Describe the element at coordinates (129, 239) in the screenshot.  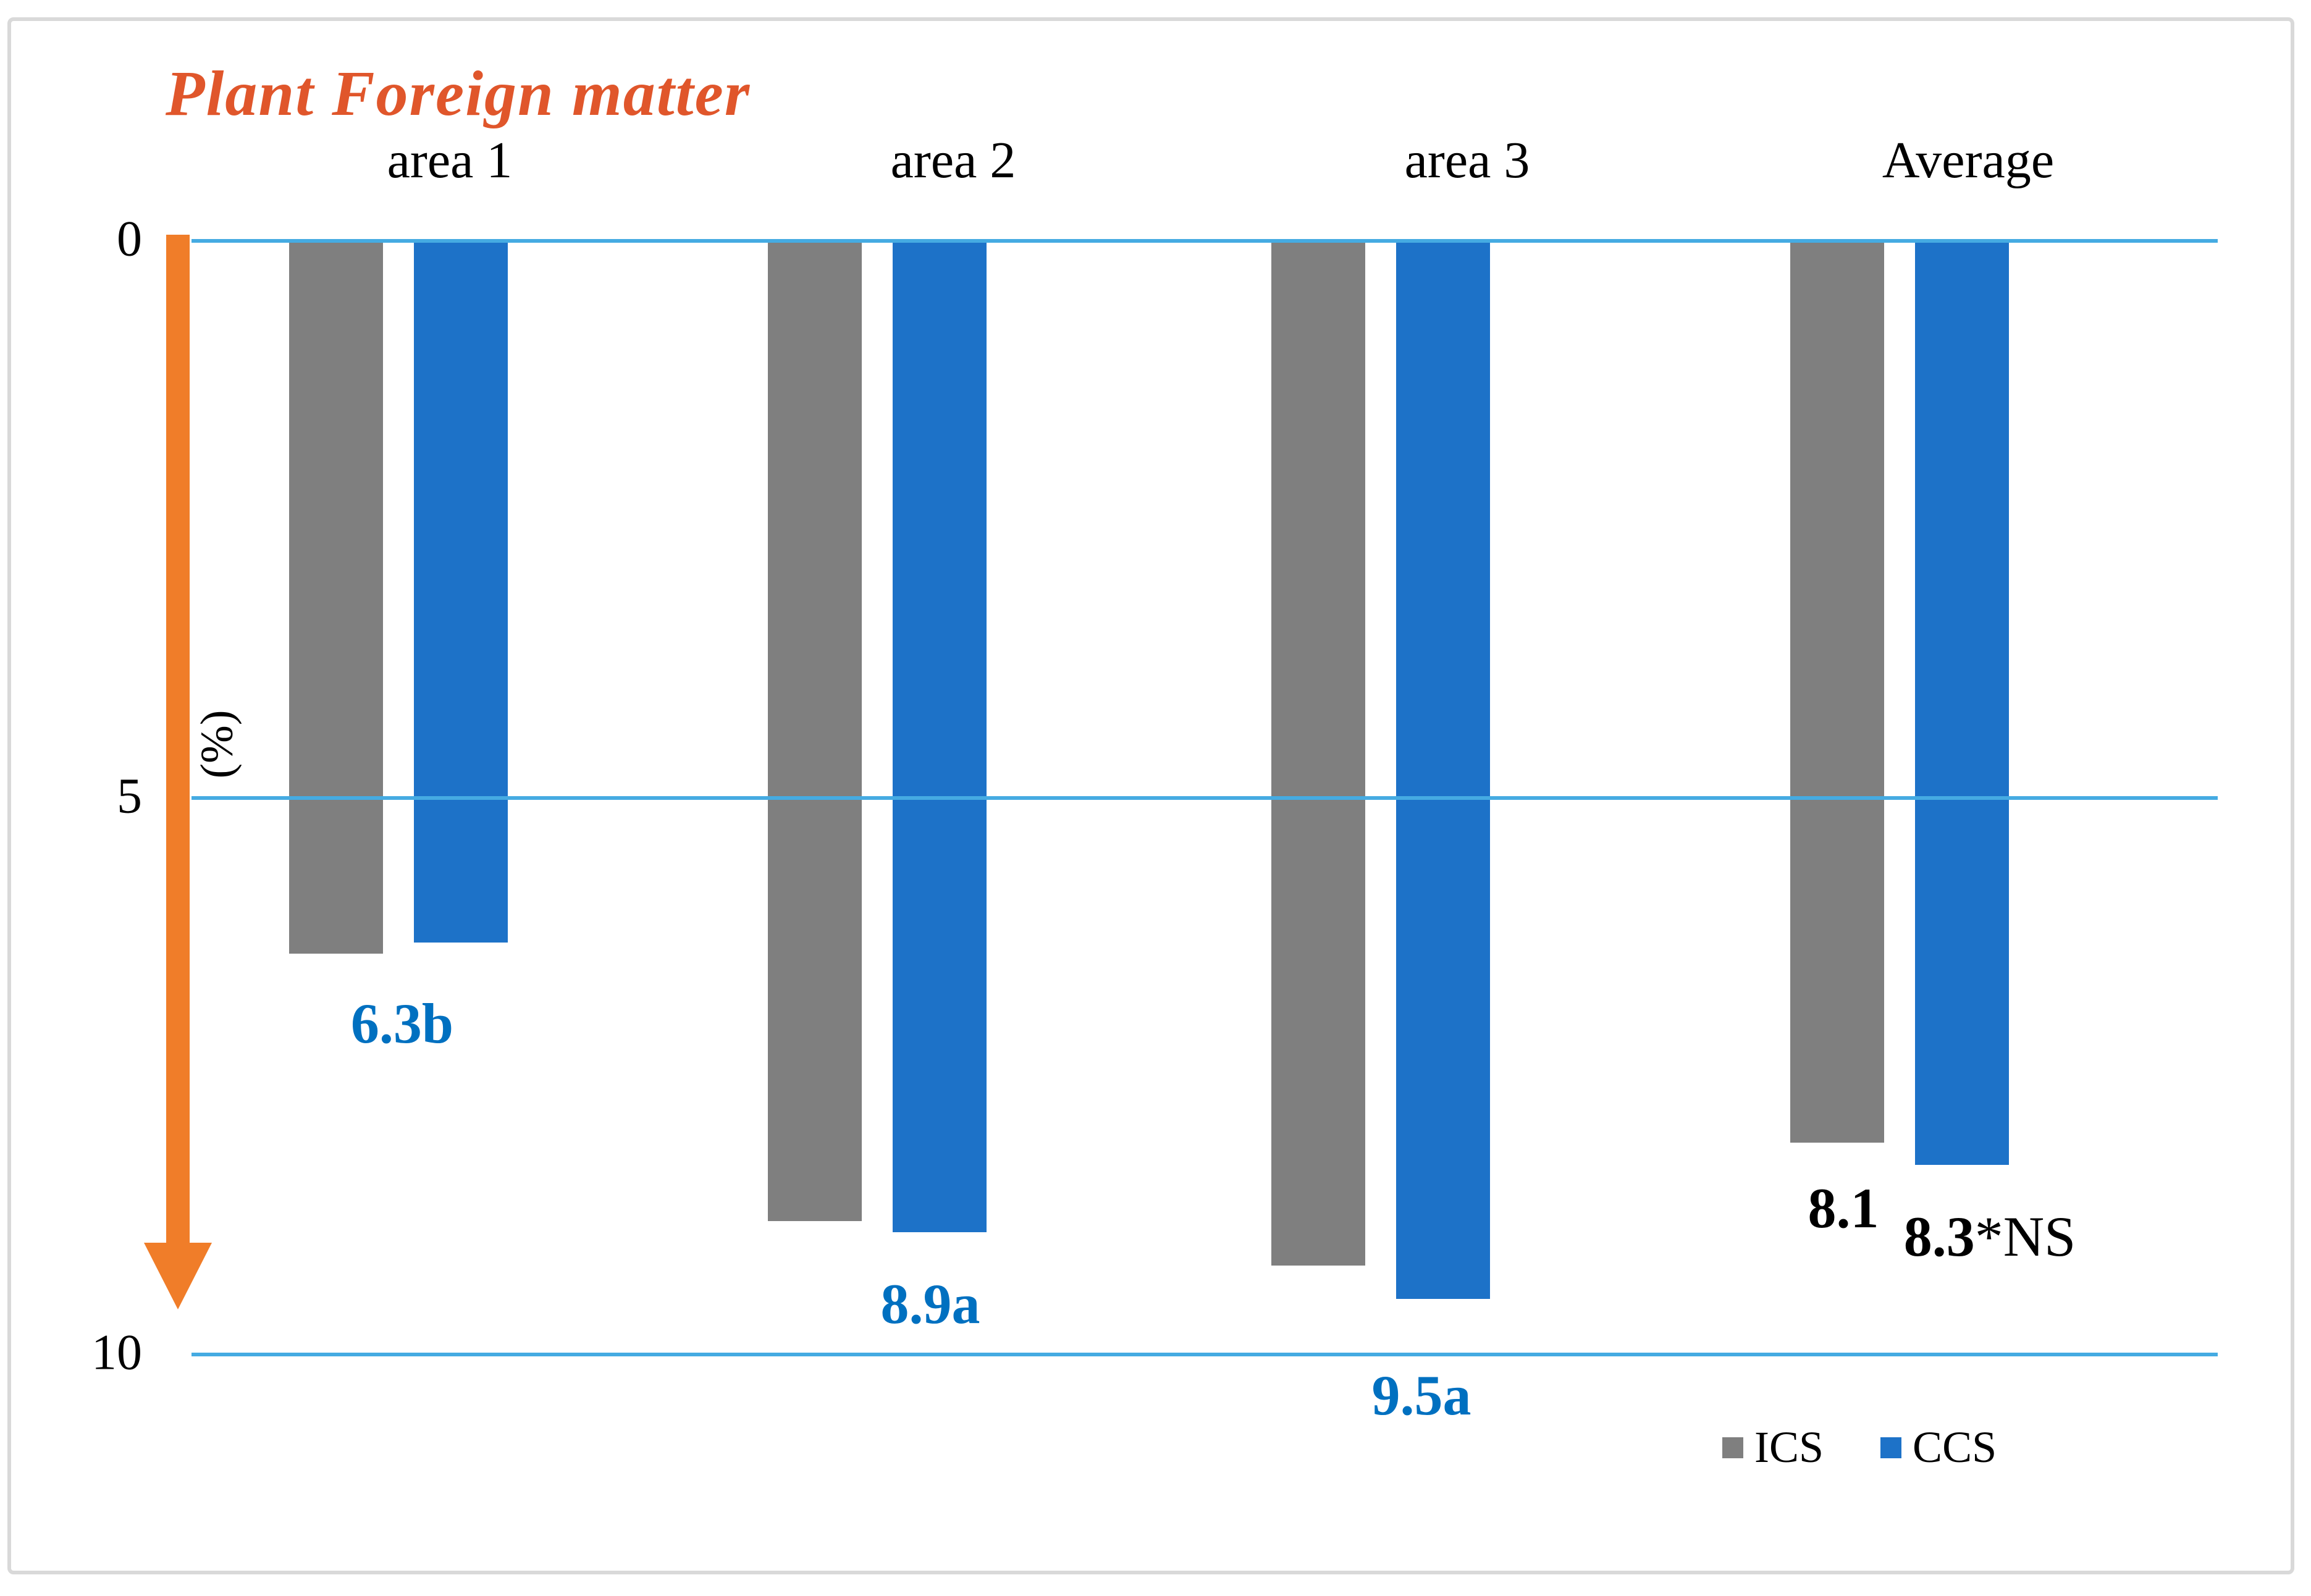
I see `y-tick-label-0: 0` at that location.